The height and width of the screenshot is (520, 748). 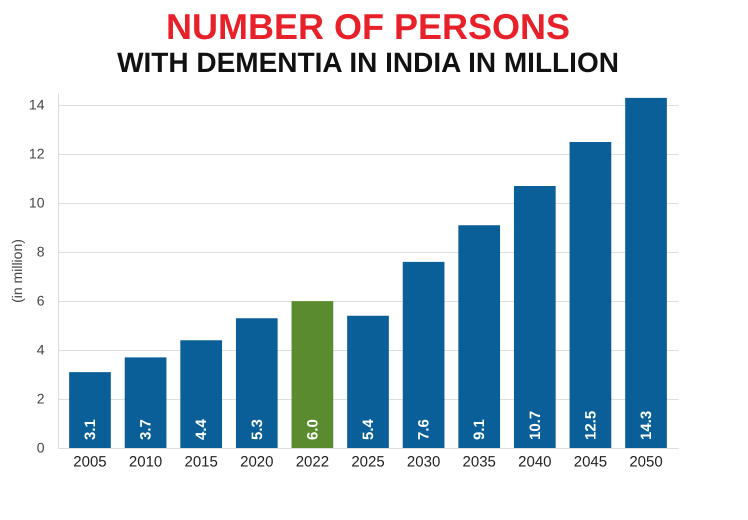 What do you see at coordinates (479, 429) in the screenshot?
I see `data-label: 9.1` at bounding box center [479, 429].